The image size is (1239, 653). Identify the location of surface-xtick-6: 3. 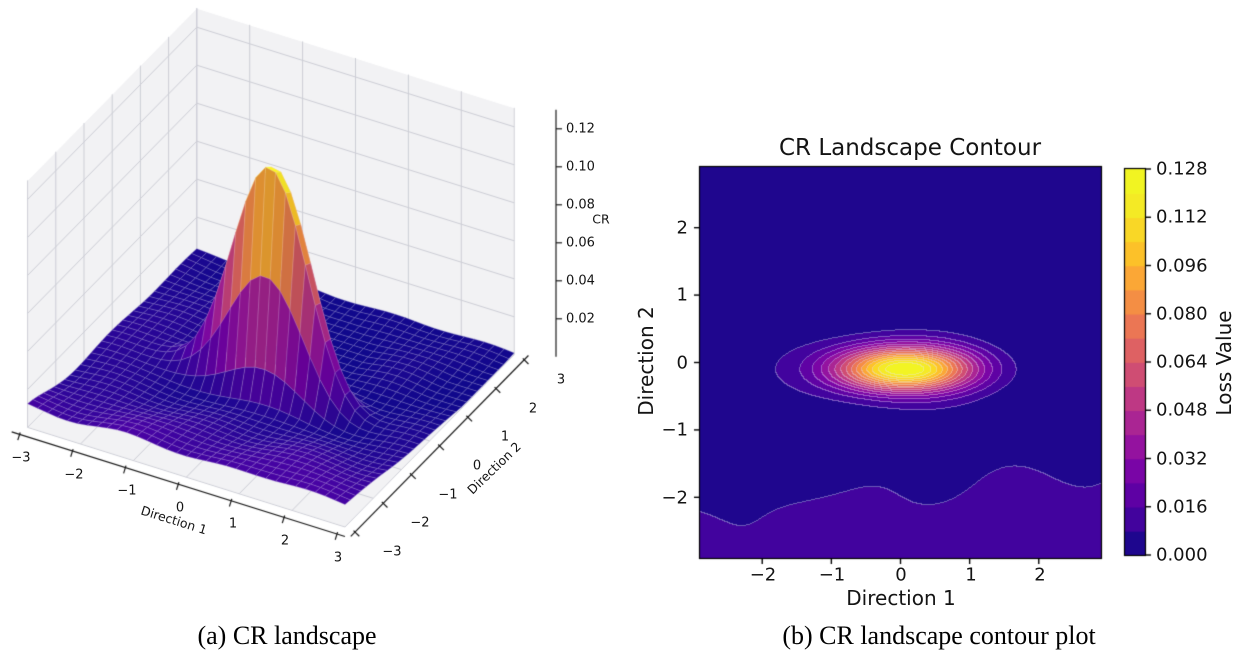
(338, 558).